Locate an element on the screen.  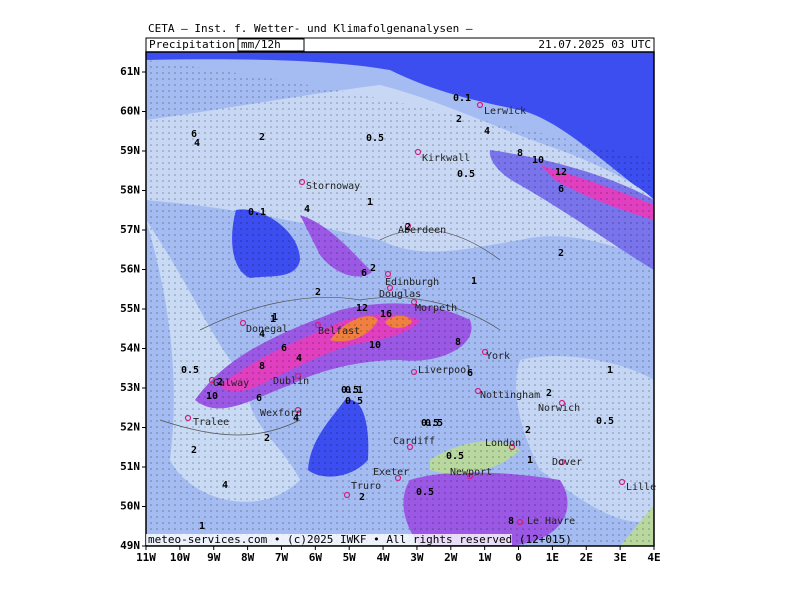
city-label: Galway is located at coordinates (231, 383).